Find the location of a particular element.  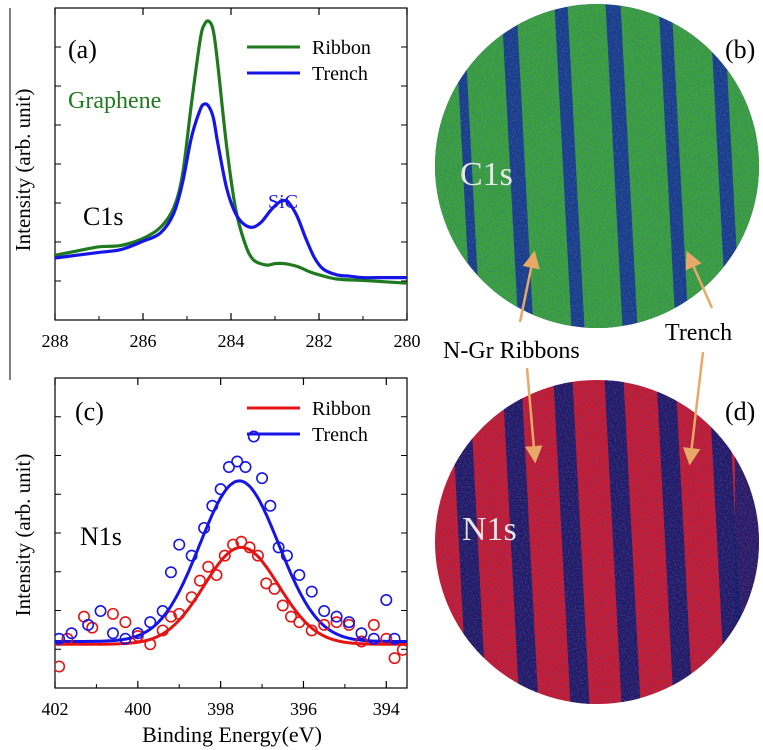

panel-a-y-label: Intensity (arb. unit) is located at coordinates (23, 170).